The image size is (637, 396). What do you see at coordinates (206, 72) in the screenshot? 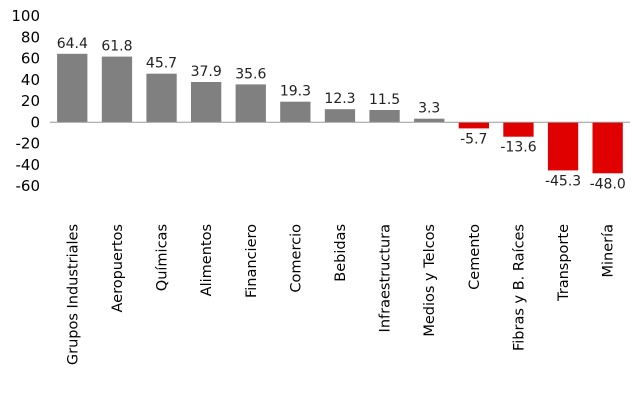
I see `data-label: 37.9` at bounding box center [206, 72].